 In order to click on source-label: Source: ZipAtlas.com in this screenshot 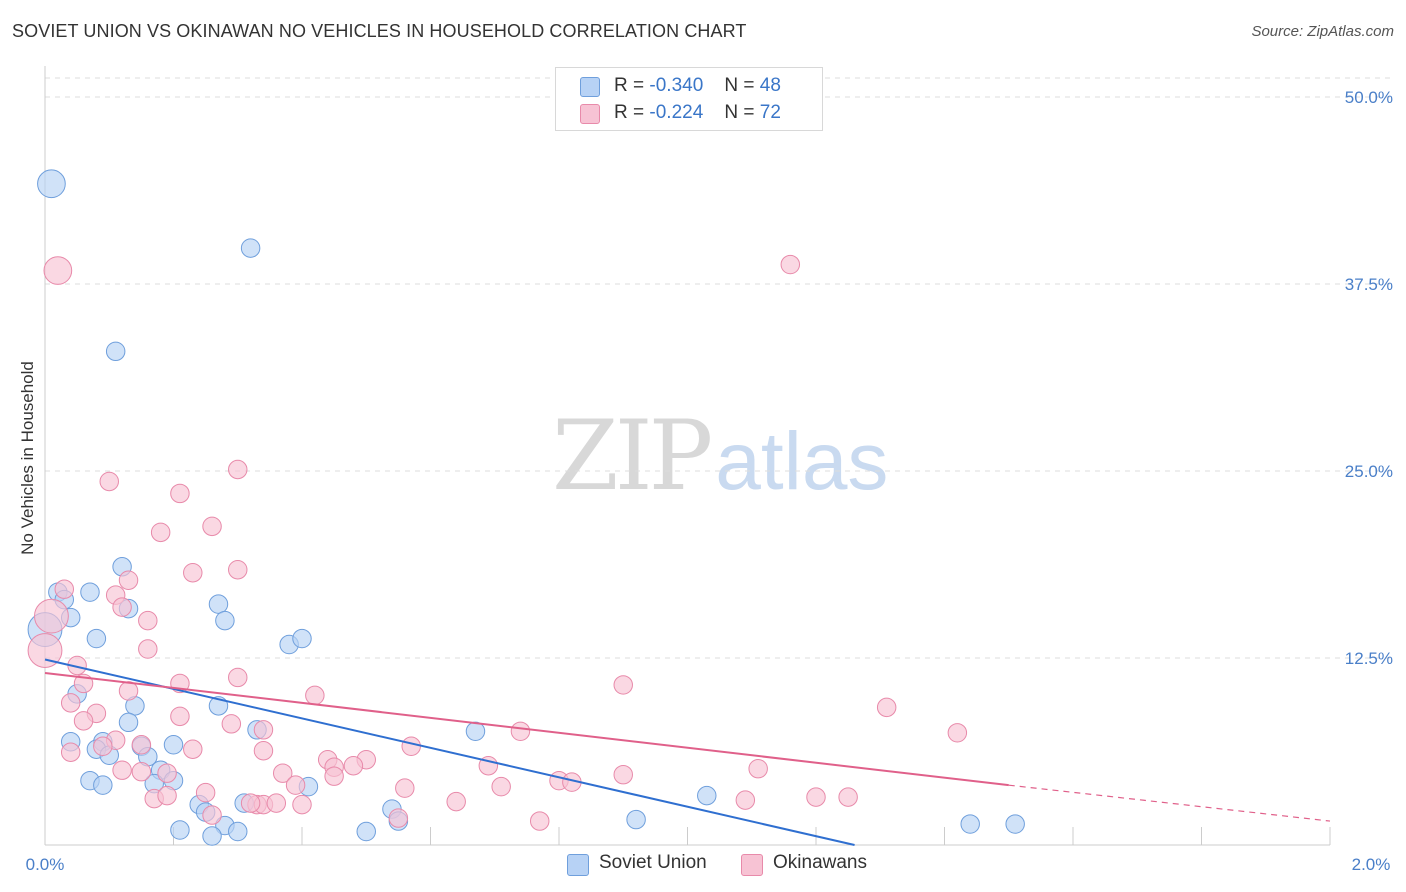, I will do `click(1322, 31)`.